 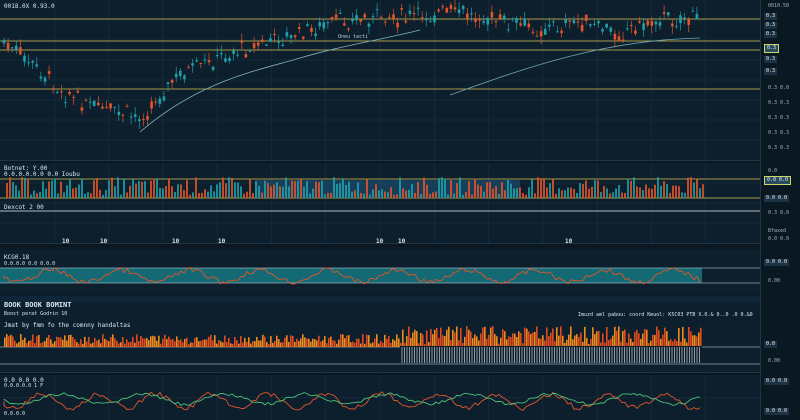 What do you see at coordinates (569, 241) in the screenshot?
I see `x-axis-label: 10` at bounding box center [569, 241].